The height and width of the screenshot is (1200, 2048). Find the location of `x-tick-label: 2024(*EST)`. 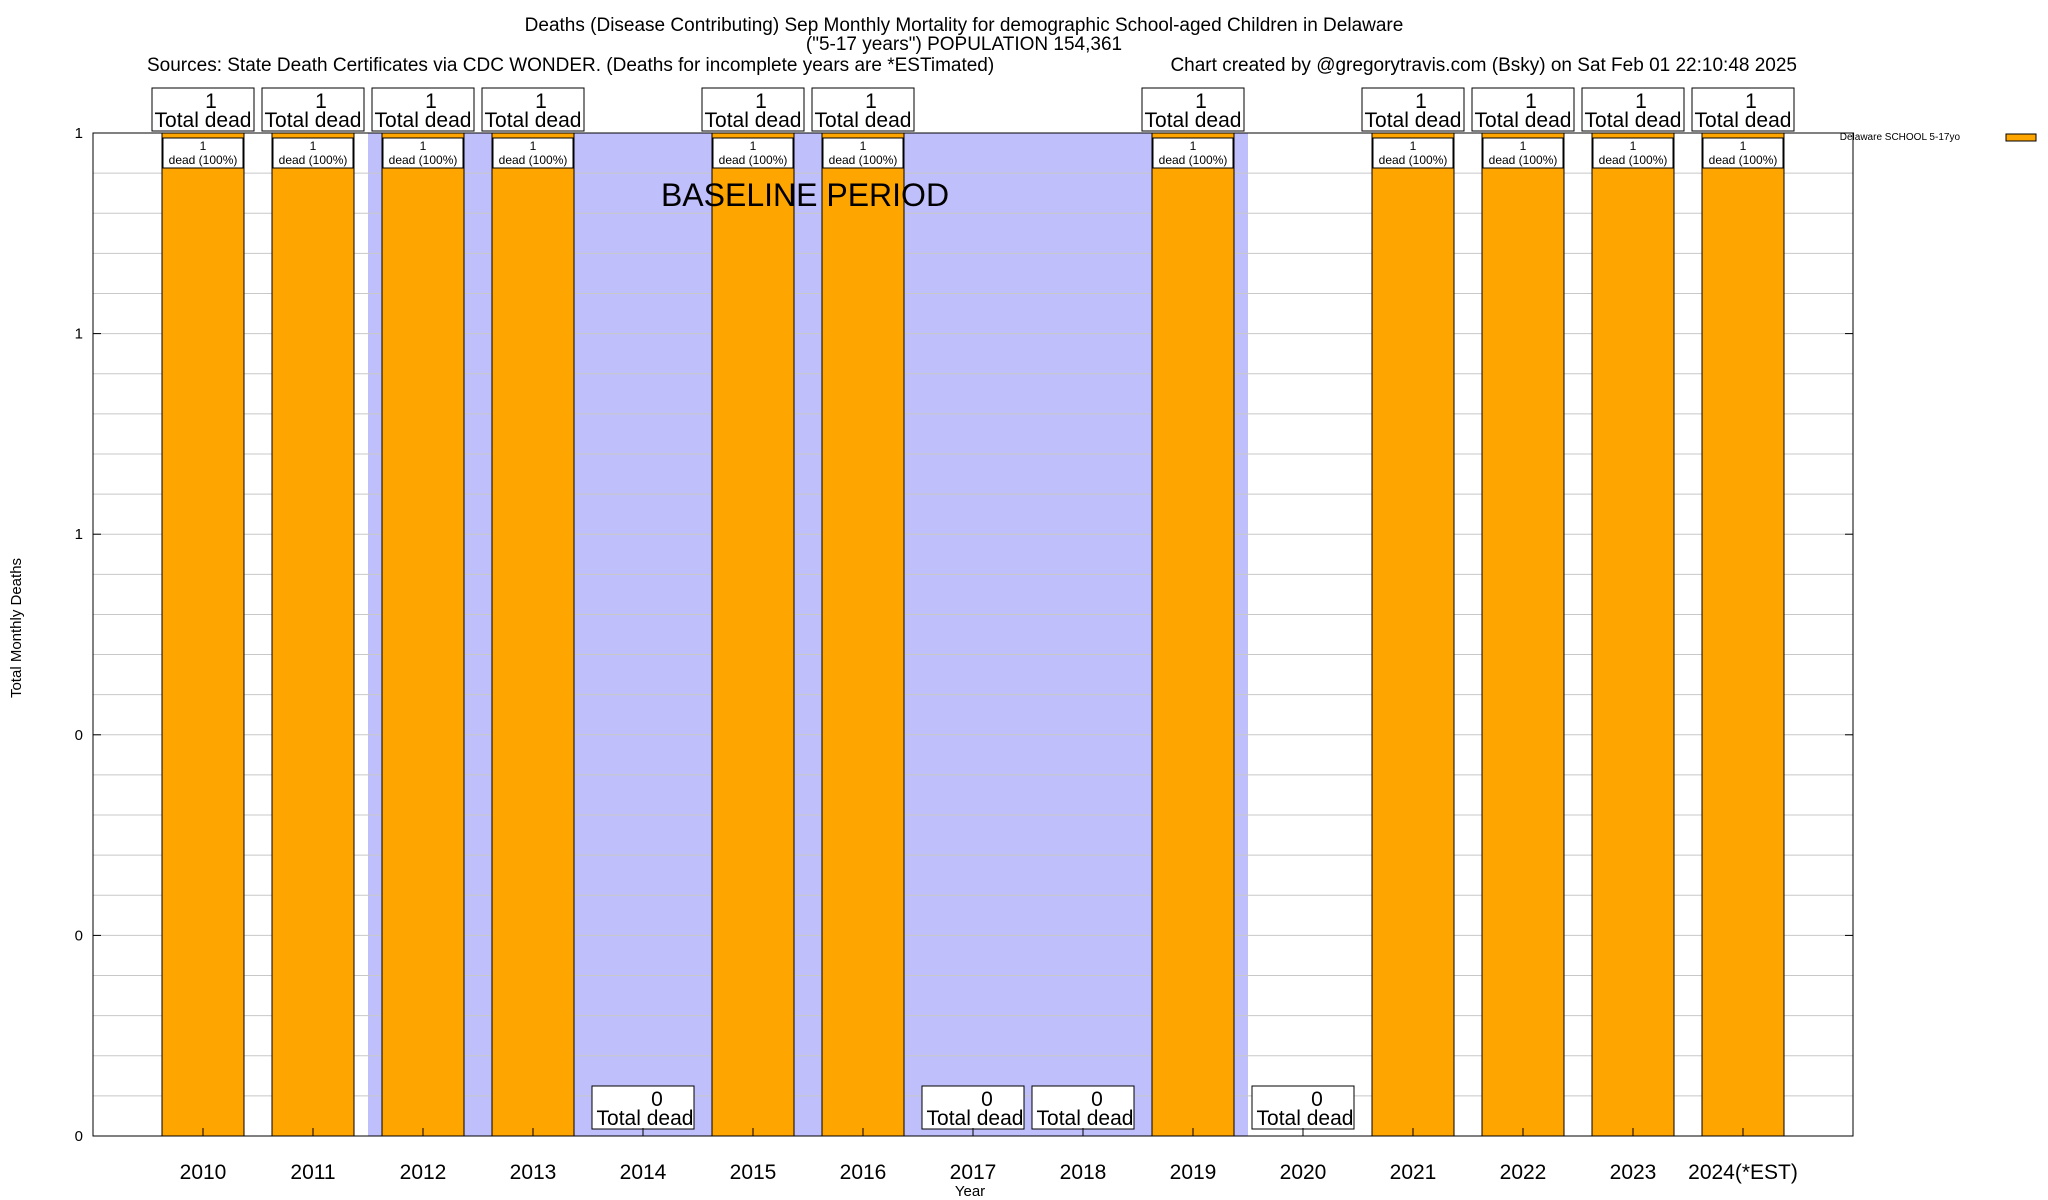

x-tick-label: 2024(*EST) is located at coordinates (1743, 1172).